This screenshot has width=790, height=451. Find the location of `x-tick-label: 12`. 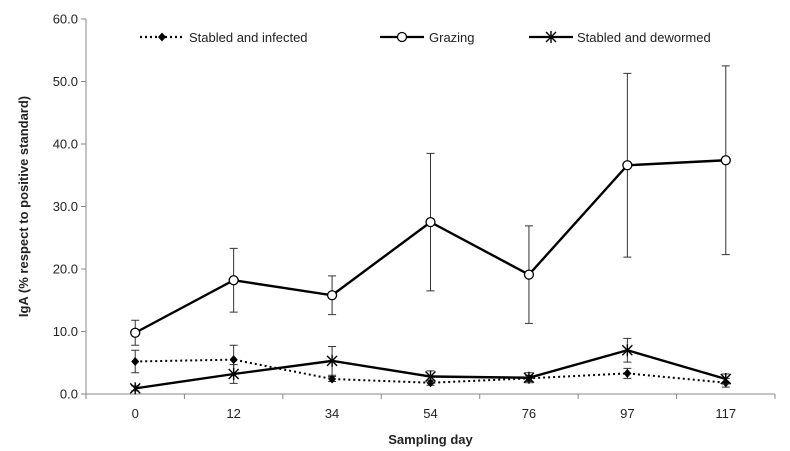

x-tick-label: 12 is located at coordinates (233, 413).